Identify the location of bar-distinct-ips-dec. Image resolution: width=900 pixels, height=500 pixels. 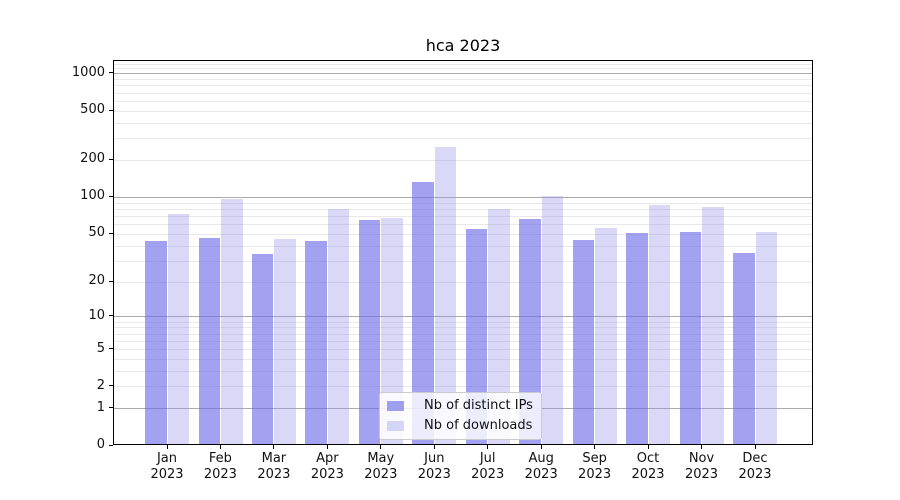
(744, 348).